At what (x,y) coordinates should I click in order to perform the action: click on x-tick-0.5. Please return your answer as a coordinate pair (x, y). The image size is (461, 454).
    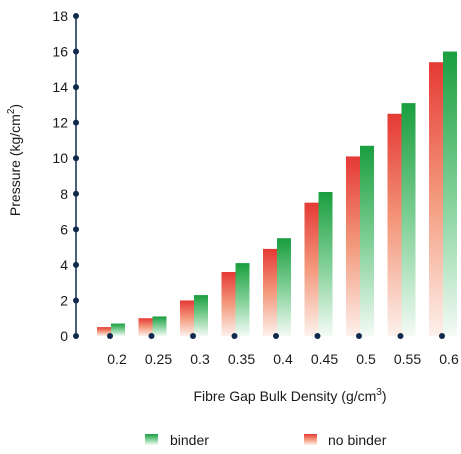
    Looking at the image, I should click on (359, 336).